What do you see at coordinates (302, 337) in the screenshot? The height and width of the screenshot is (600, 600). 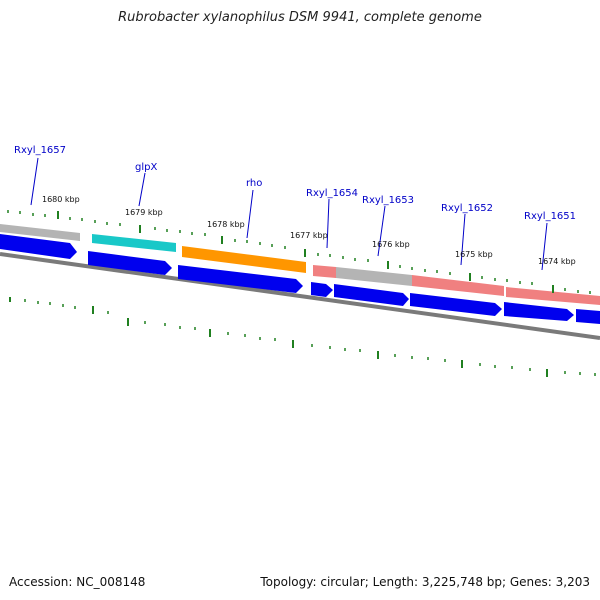 I see `inner-tick-row` at bounding box center [302, 337].